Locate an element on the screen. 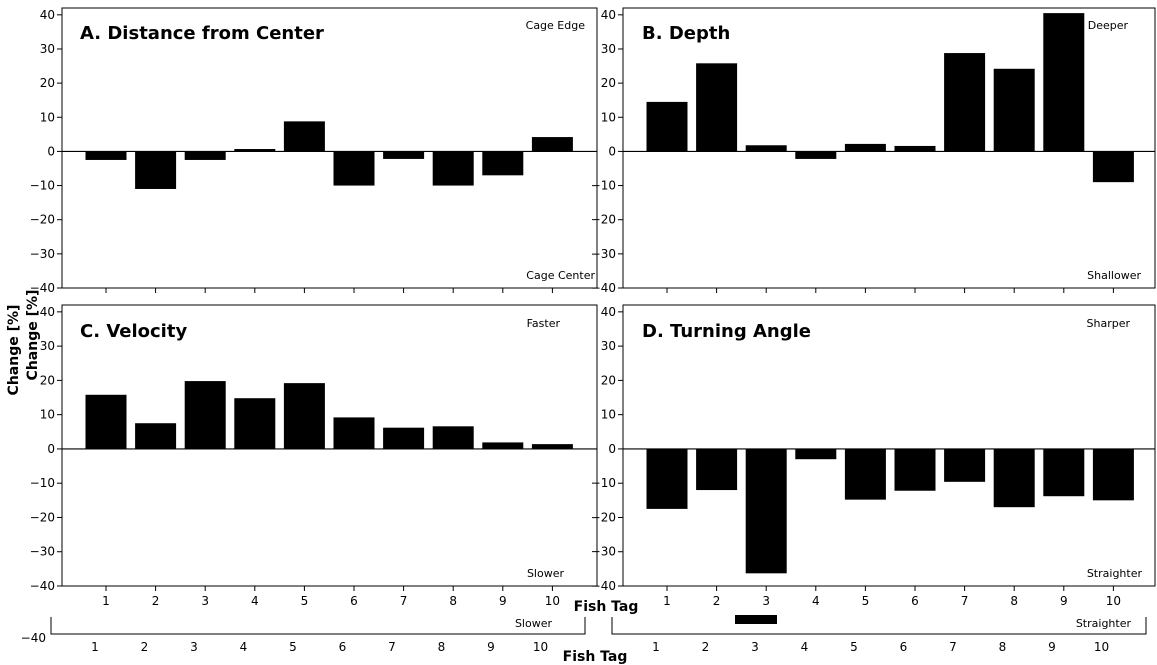 The width and height of the screenshot is (1157, 665). top-annotation: Deeper is located at coordinates (1108, 25).